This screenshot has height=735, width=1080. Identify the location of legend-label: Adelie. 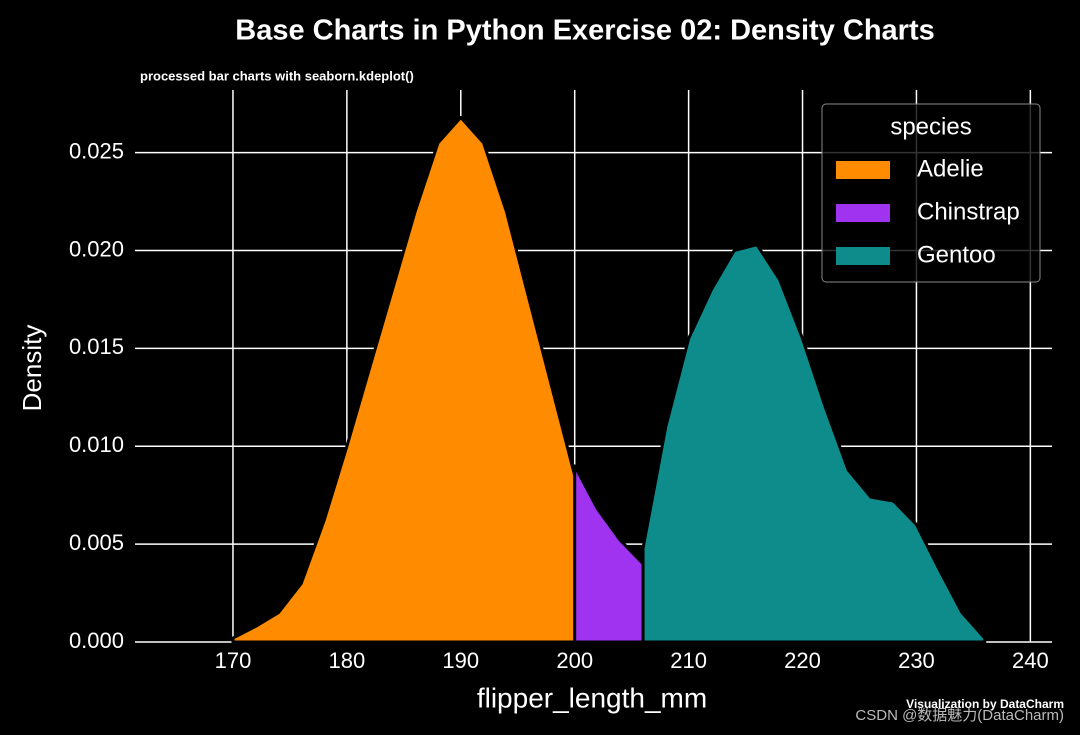
(950, 168).